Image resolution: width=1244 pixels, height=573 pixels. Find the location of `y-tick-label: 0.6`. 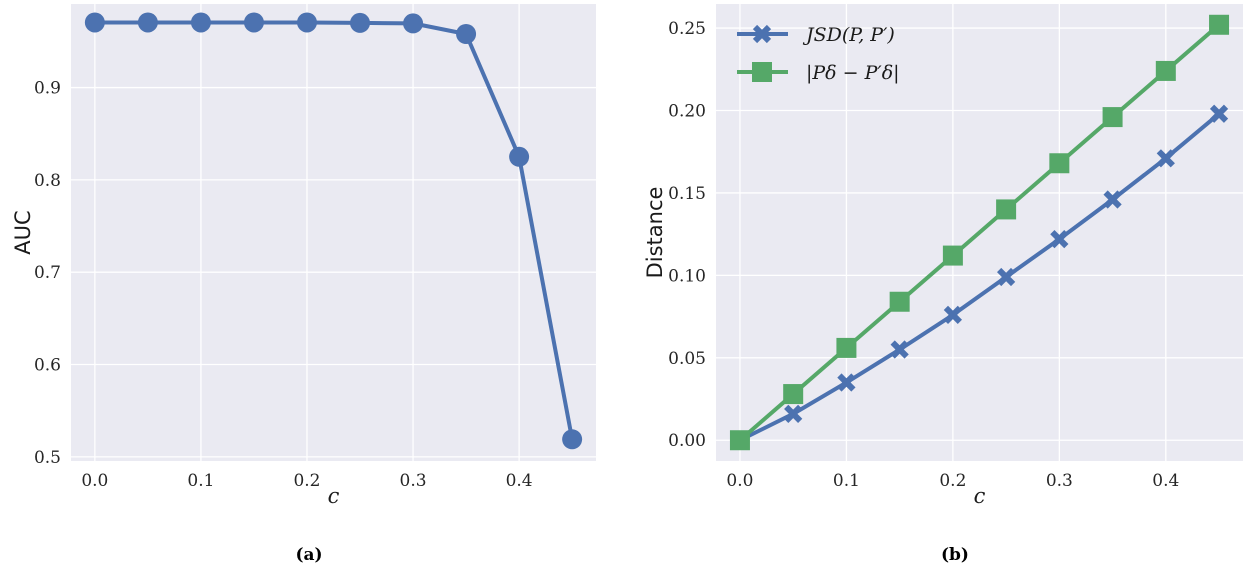

y-tick-label: 0.6 is located at coordinates (47, 366).